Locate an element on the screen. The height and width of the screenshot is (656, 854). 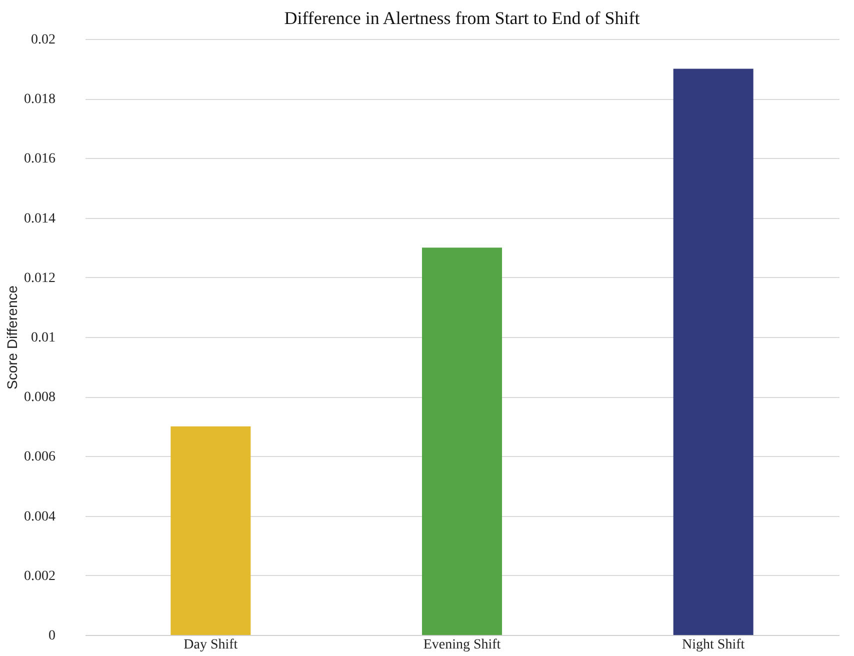
x-tick-label: Night Shift is located at coordinates (713, 645).